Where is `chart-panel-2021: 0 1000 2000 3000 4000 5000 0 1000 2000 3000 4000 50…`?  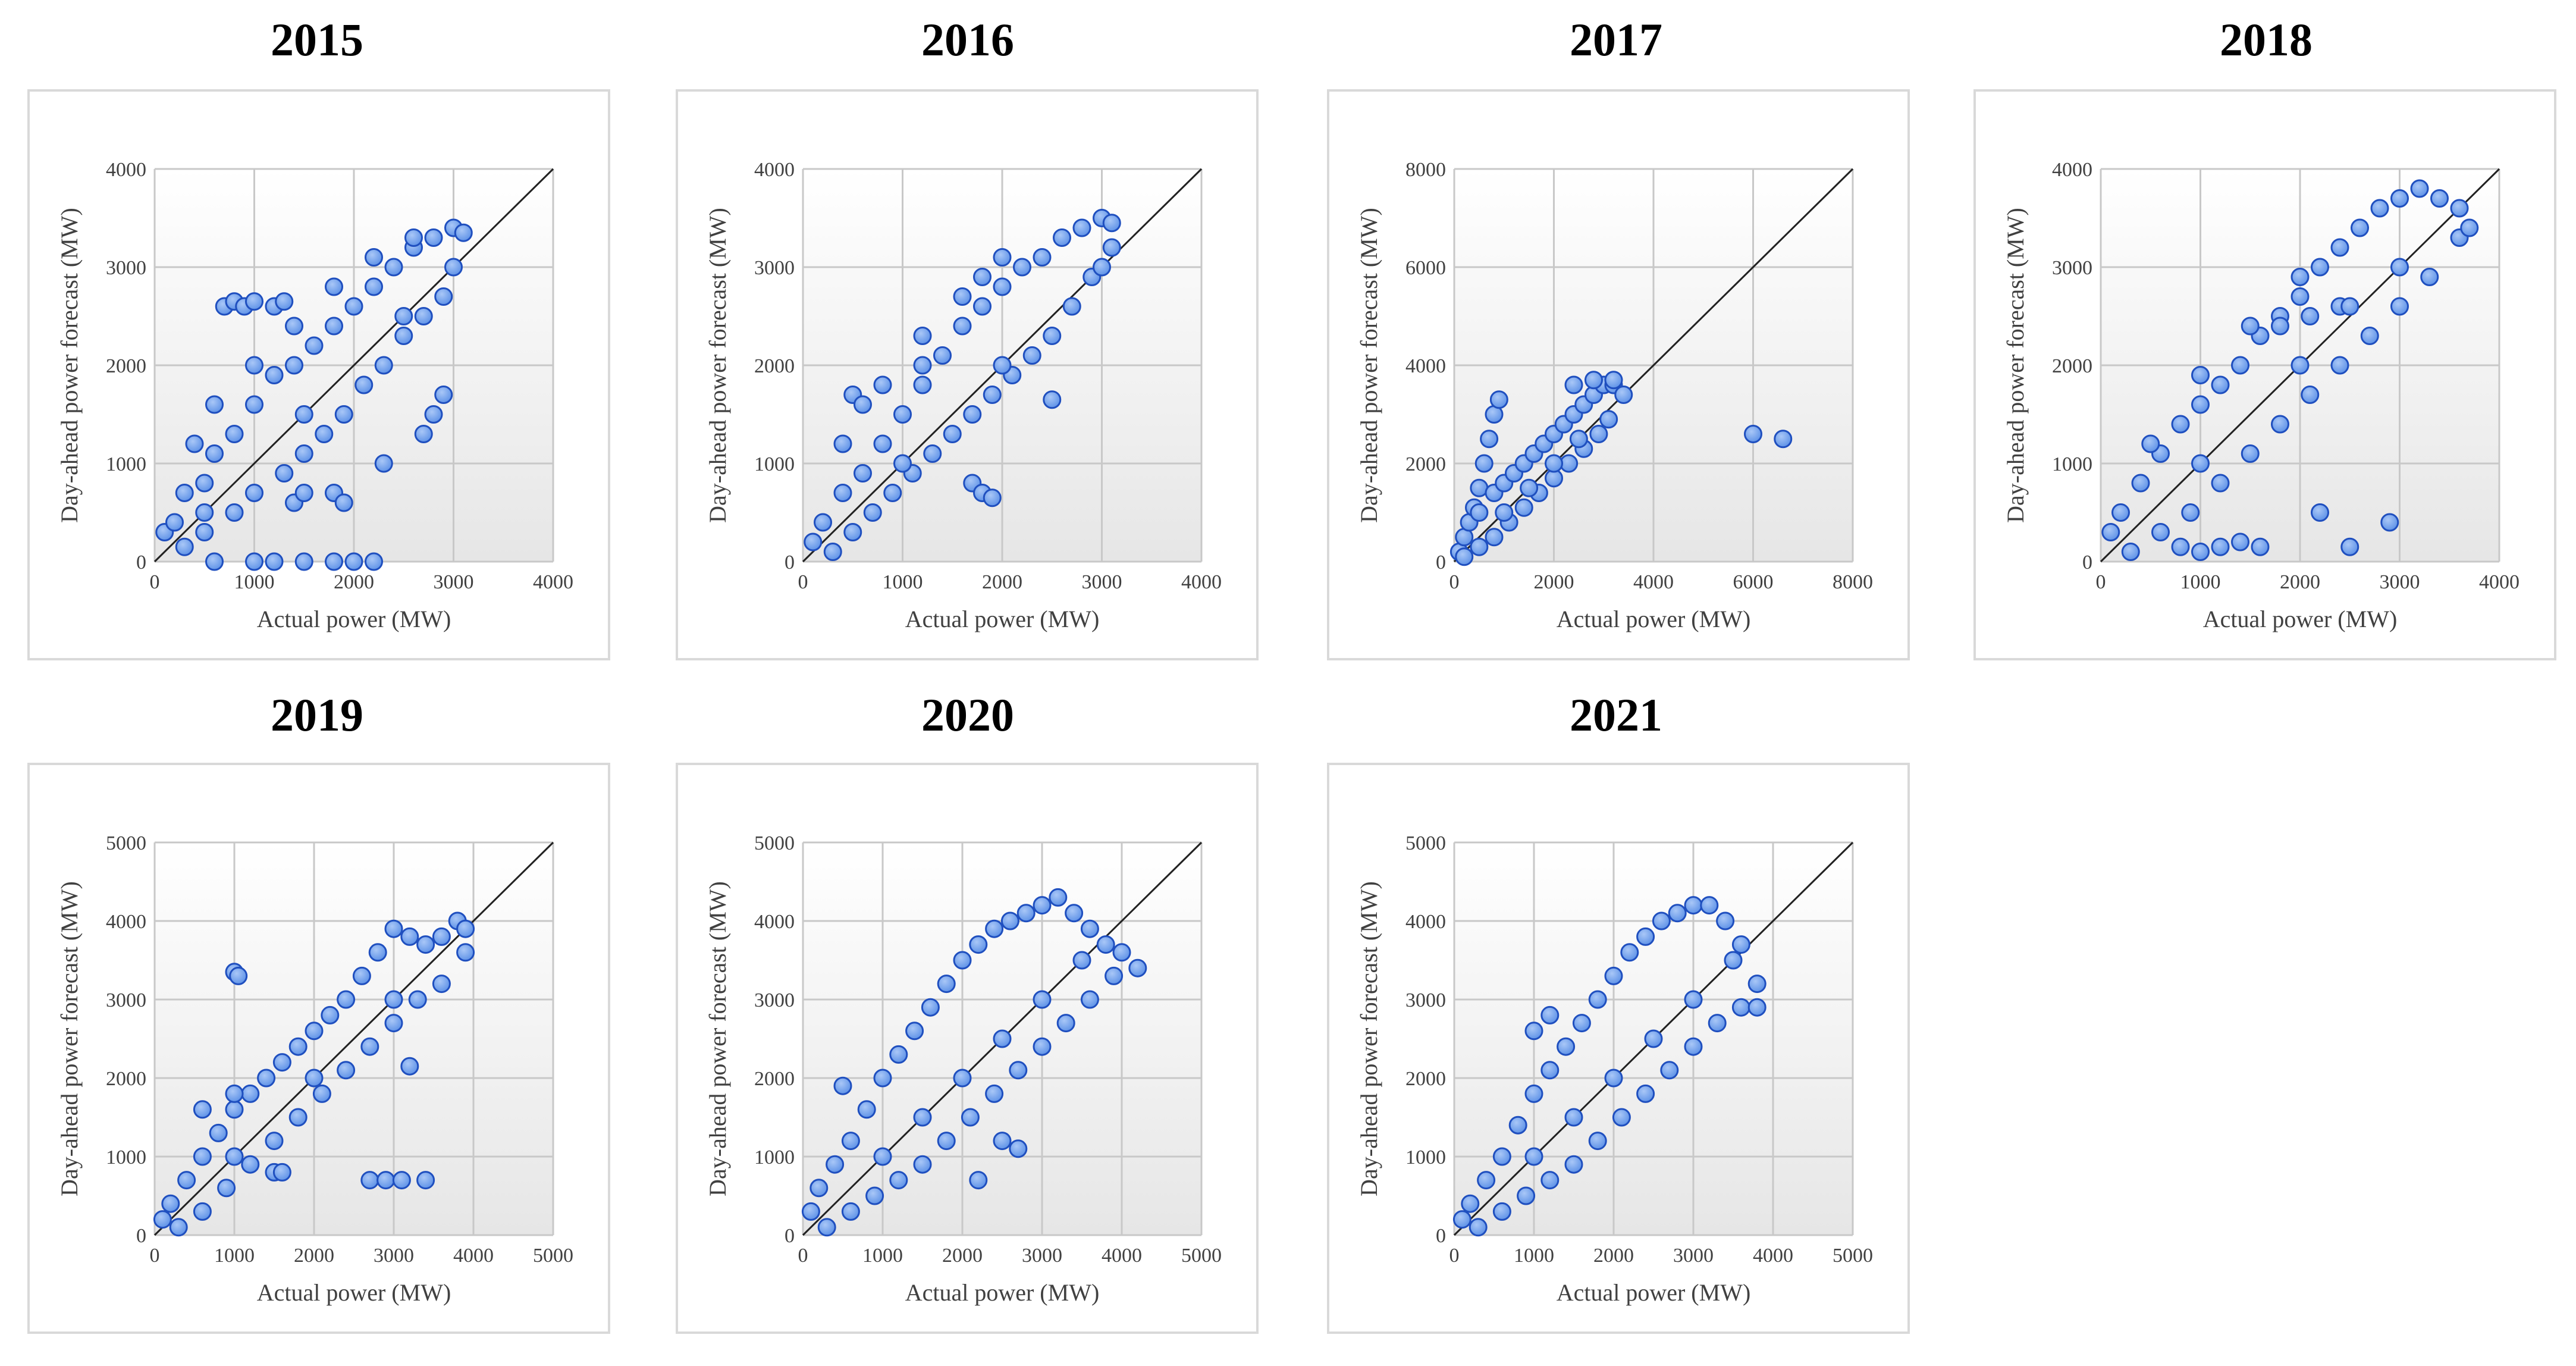
chart-panel-2021: 0 1000 2000 3000 4000 5000 0 1000 2000 3000 4000 50… is located at coordinates (1618, 1048).